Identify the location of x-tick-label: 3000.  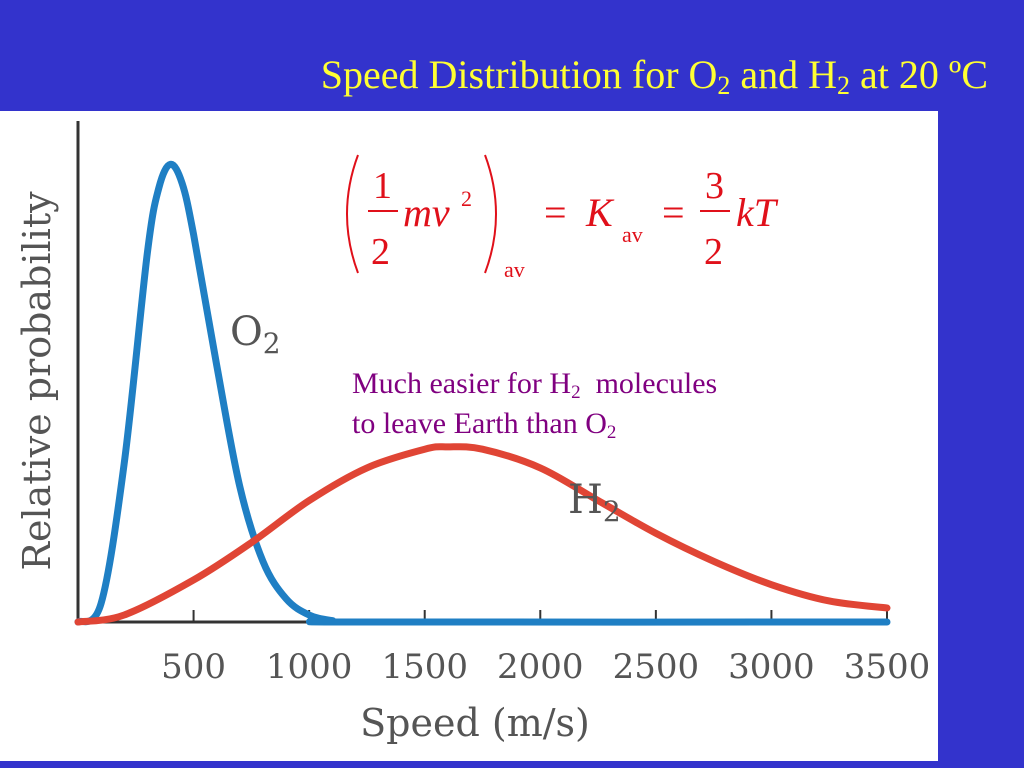
(771, 667).